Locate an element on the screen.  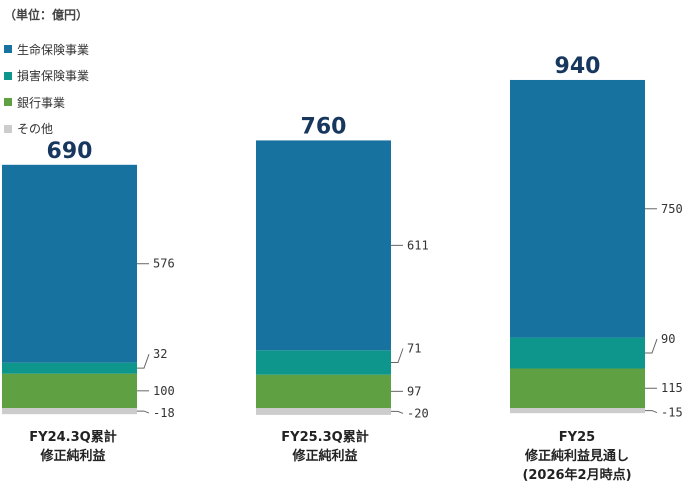
category-label-line: FY25.3Q累計 is located at coordinates (325, 437).